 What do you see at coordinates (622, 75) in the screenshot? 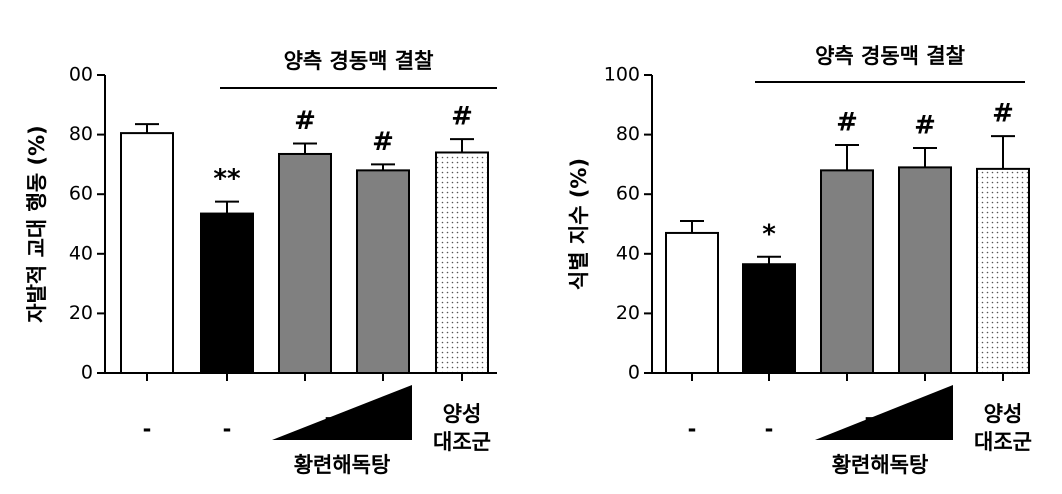
I see `y-tick-label: 100` at bounding box center [622, 75].